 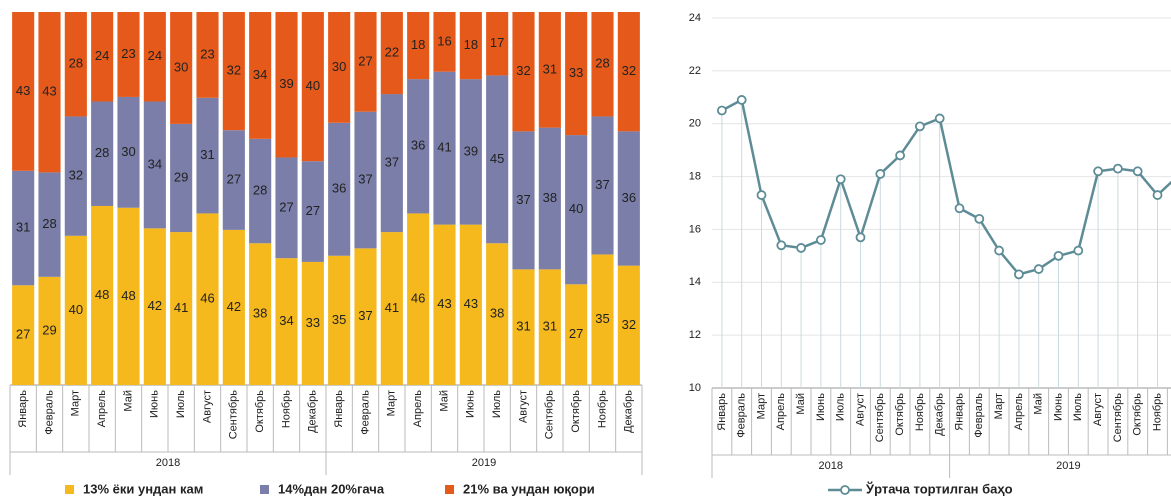 What do you see at coordinates (260, 189) in the screenshot?
I see `value-label: 28` at bounding box center [260, 189].